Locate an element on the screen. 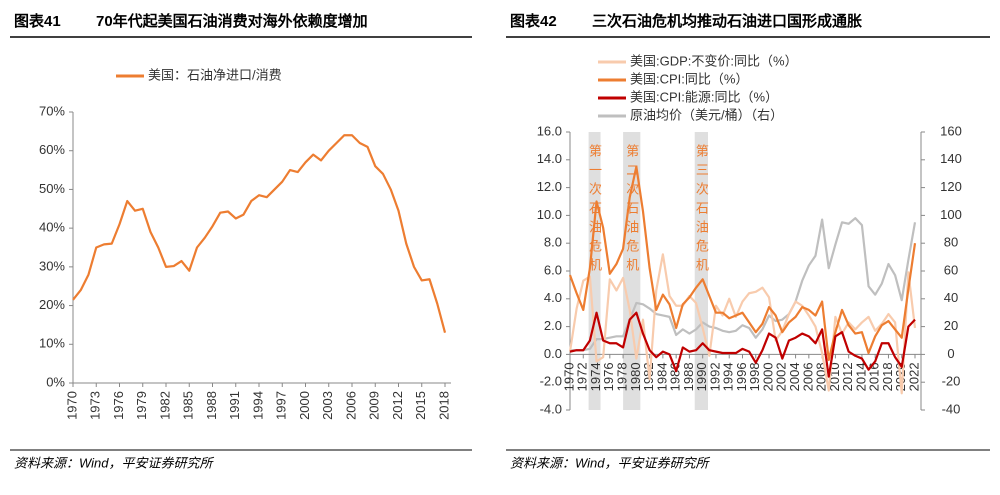  y2-tick-label: -40 is located at coordinates (951, 408).